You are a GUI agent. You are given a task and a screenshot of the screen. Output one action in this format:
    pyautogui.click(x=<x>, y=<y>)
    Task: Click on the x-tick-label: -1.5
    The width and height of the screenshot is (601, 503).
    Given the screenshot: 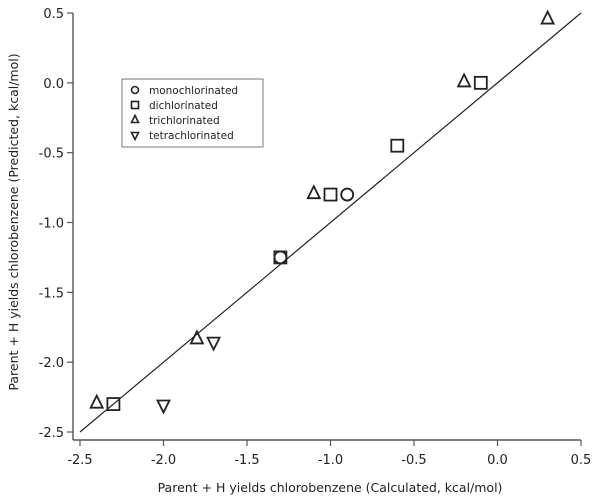 What is the action you would take?
    pyautogui.click(x=246, y=460)
    